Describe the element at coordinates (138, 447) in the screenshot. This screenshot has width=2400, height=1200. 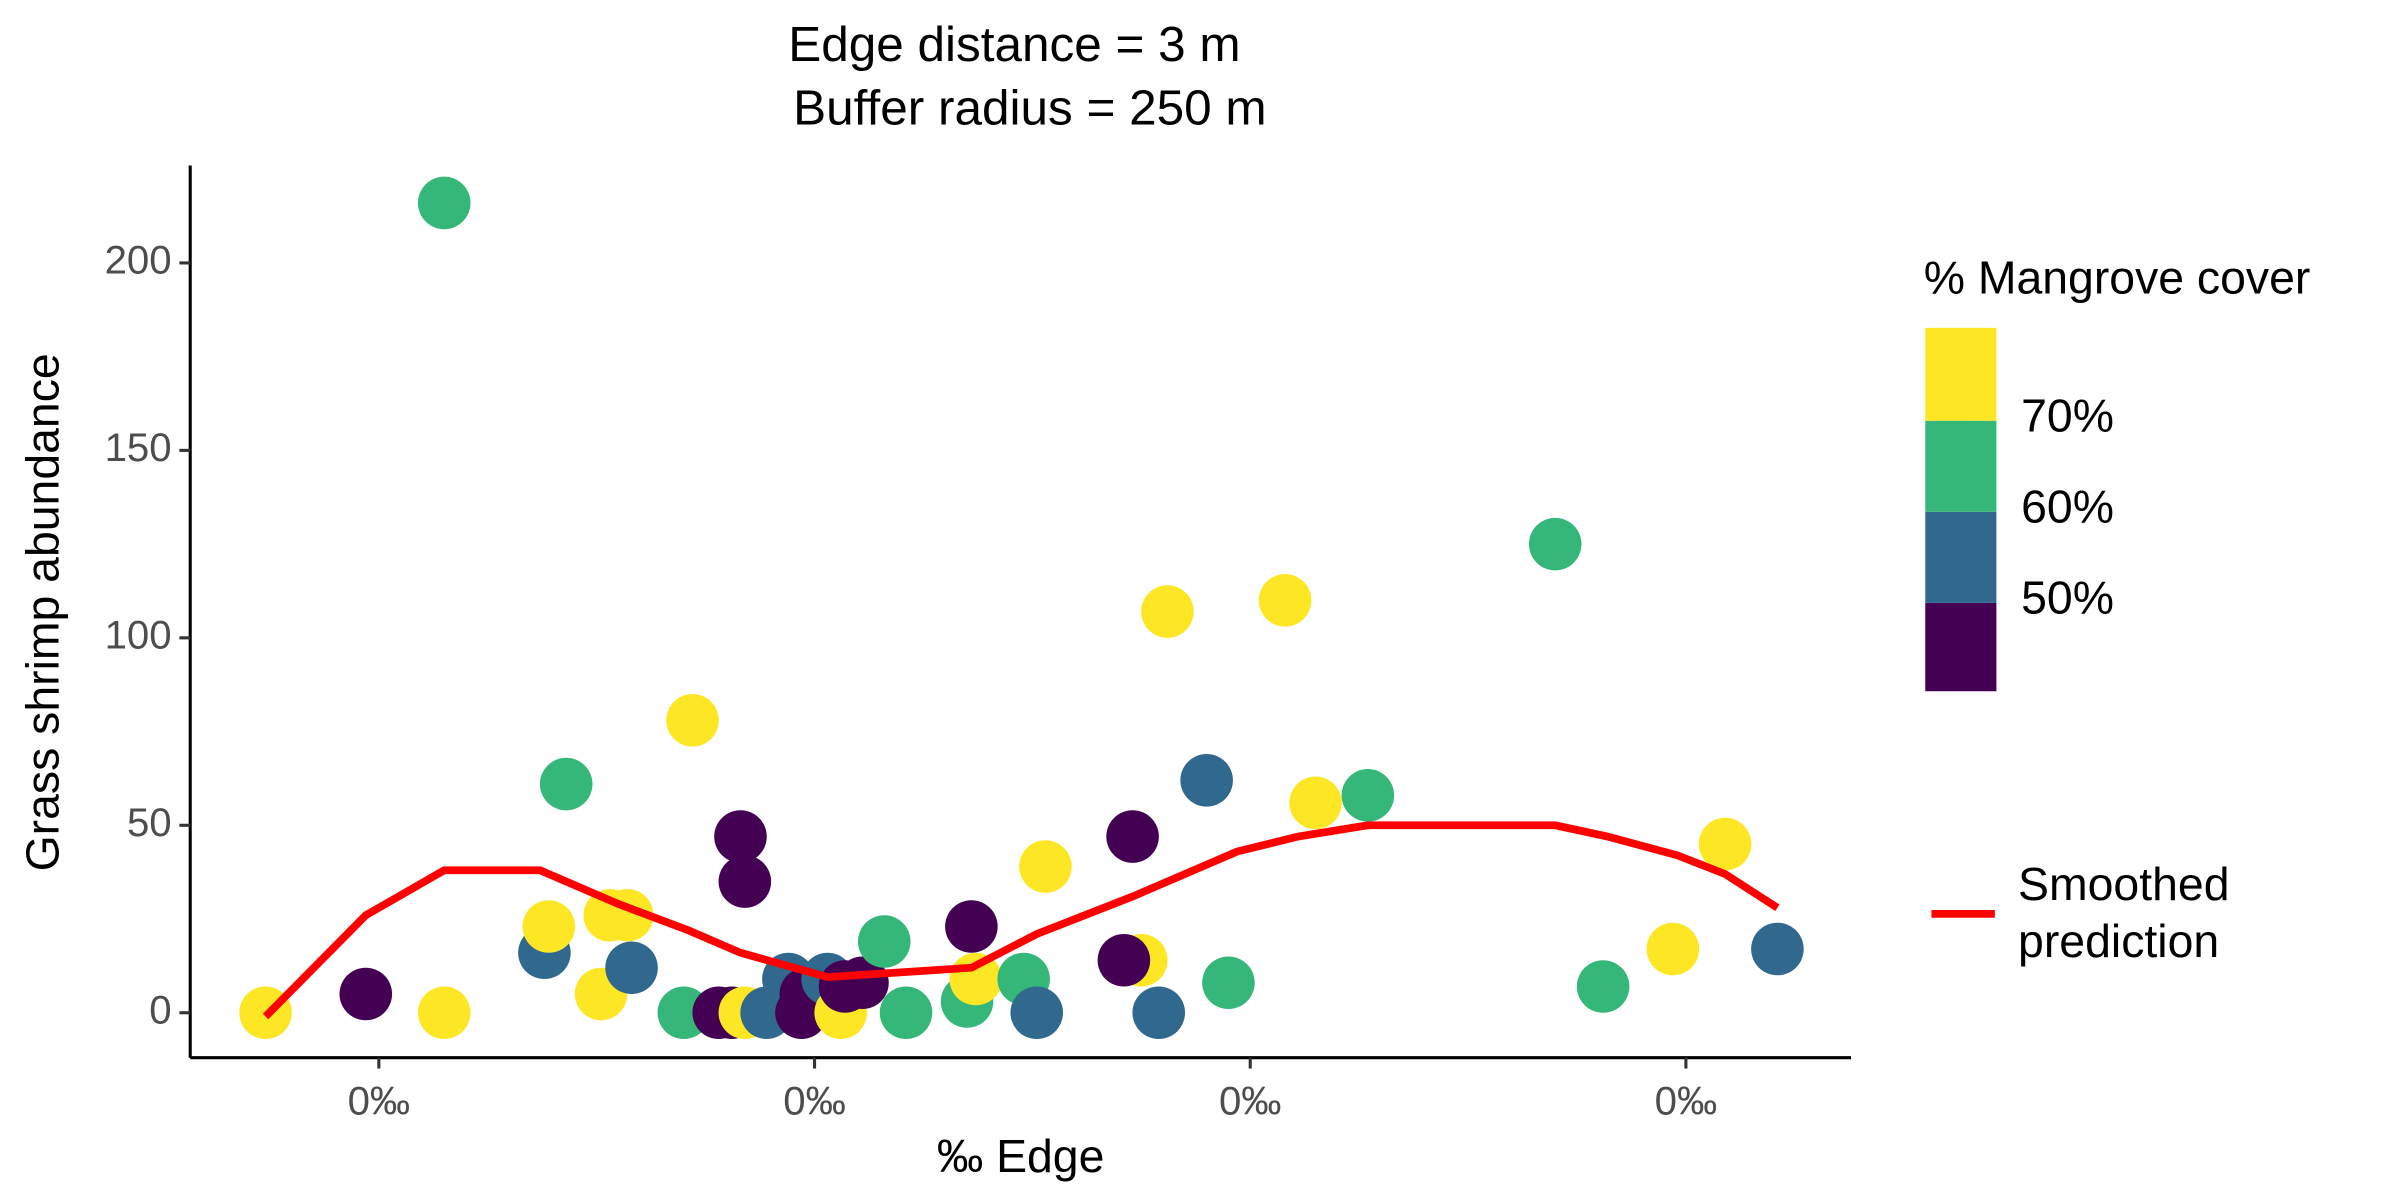
I see `y-tick-label: 150` at that location.